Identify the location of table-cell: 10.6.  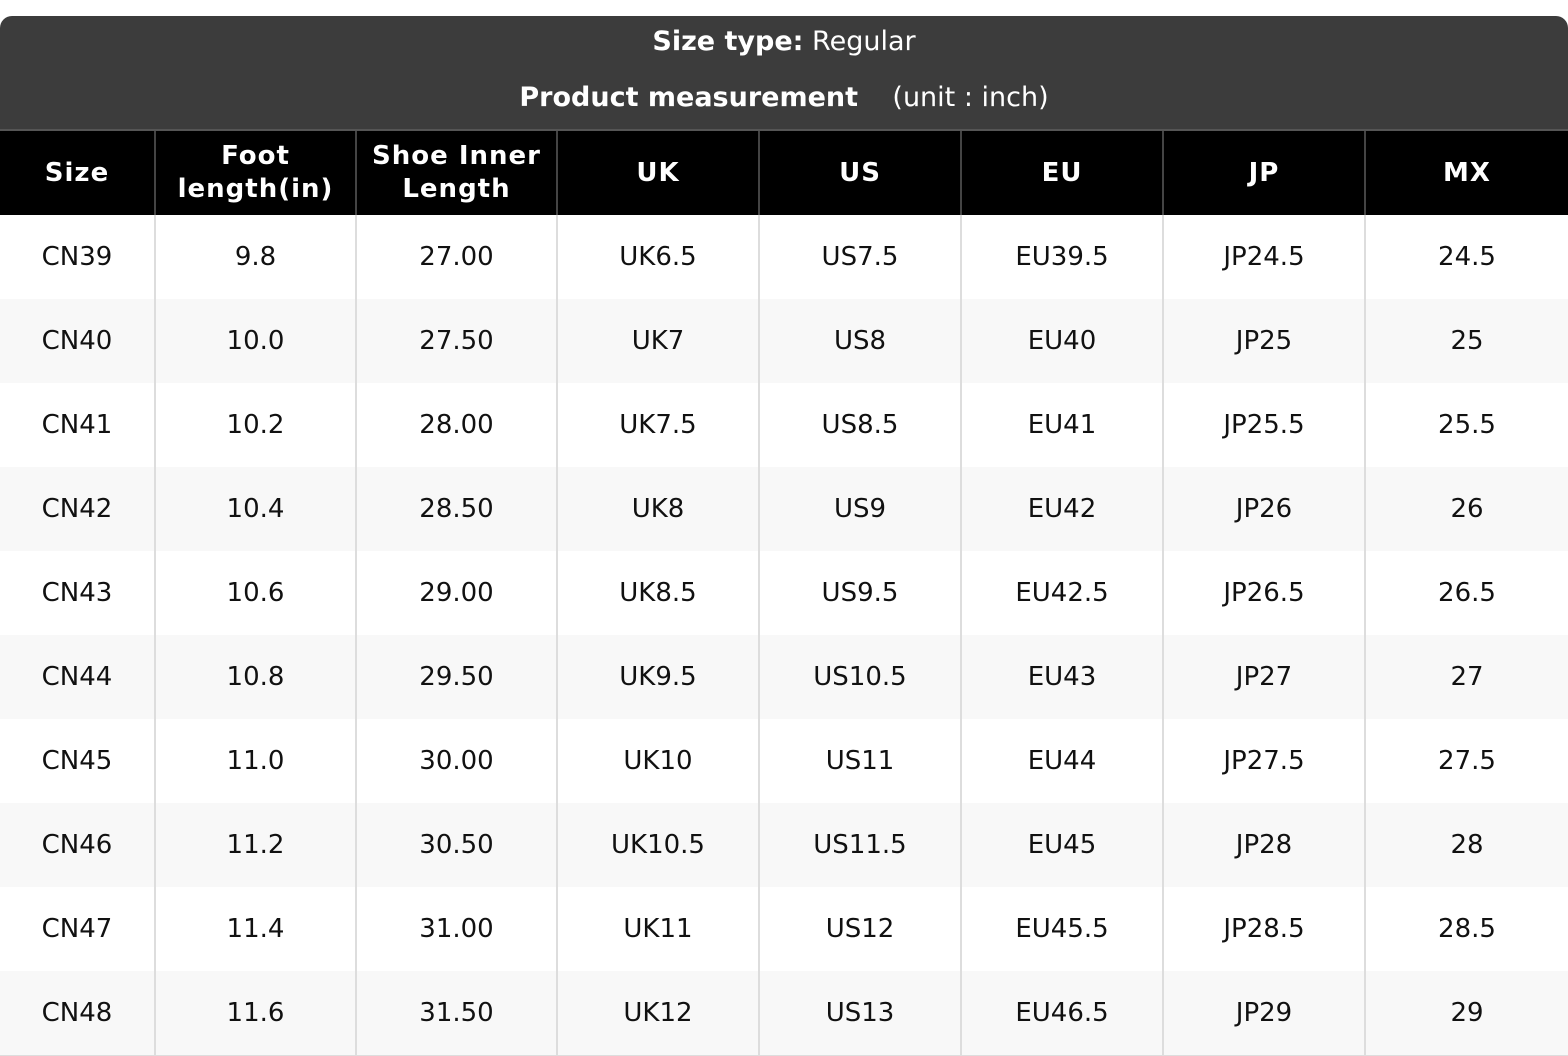
(255, 593).